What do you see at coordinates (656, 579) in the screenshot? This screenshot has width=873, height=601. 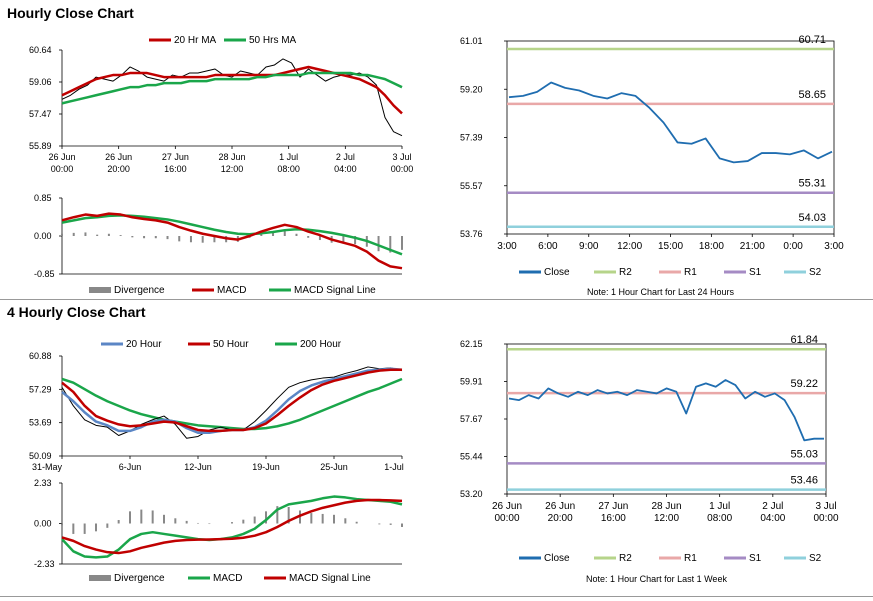 I see `weekly-pivot-note: Note: 1 Hour Chart for Last 1 Week` at bounding box center [656, 579].